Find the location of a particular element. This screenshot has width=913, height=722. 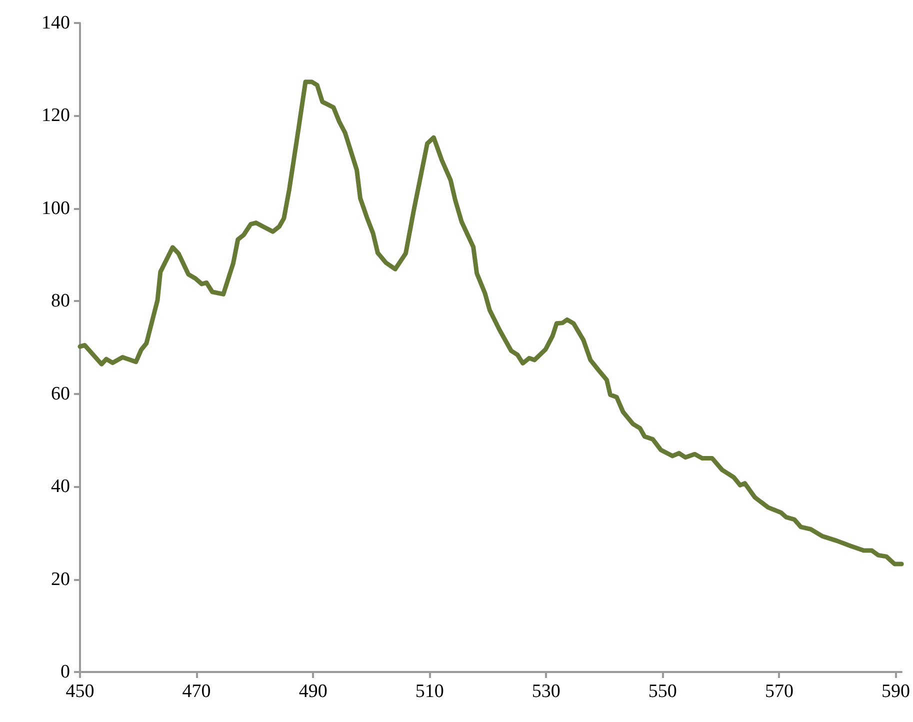

x-tick-label: 570 is located at coordinates (779, 691).